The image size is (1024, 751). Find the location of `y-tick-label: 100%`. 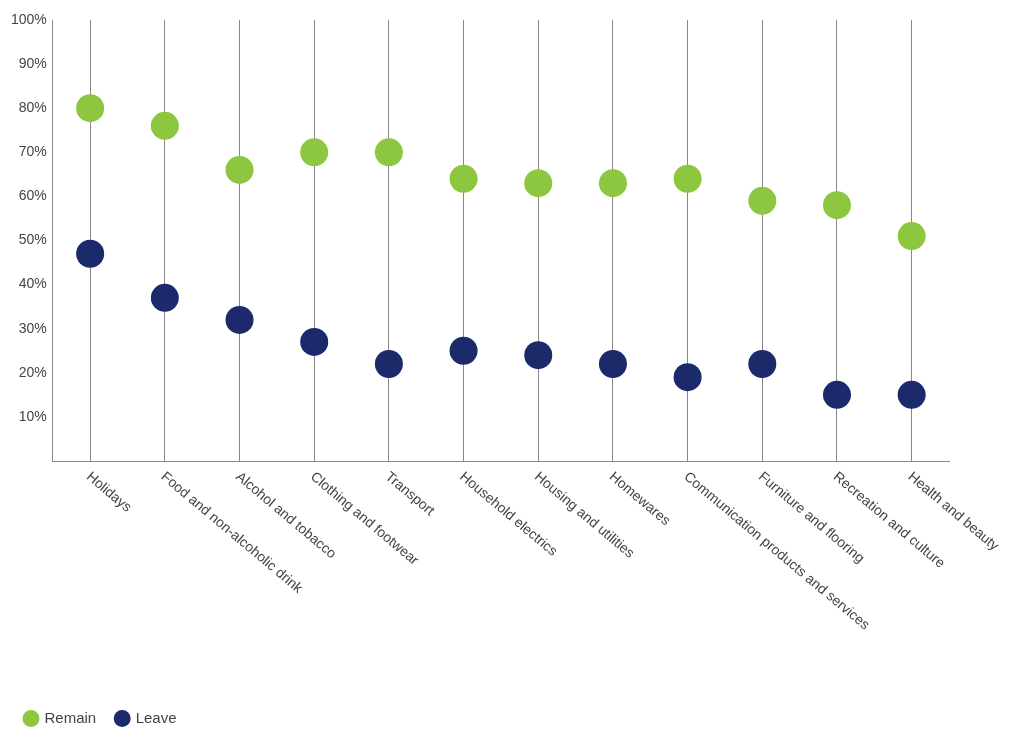

y-tick-label: 100% is located at coordinates (28, 18).